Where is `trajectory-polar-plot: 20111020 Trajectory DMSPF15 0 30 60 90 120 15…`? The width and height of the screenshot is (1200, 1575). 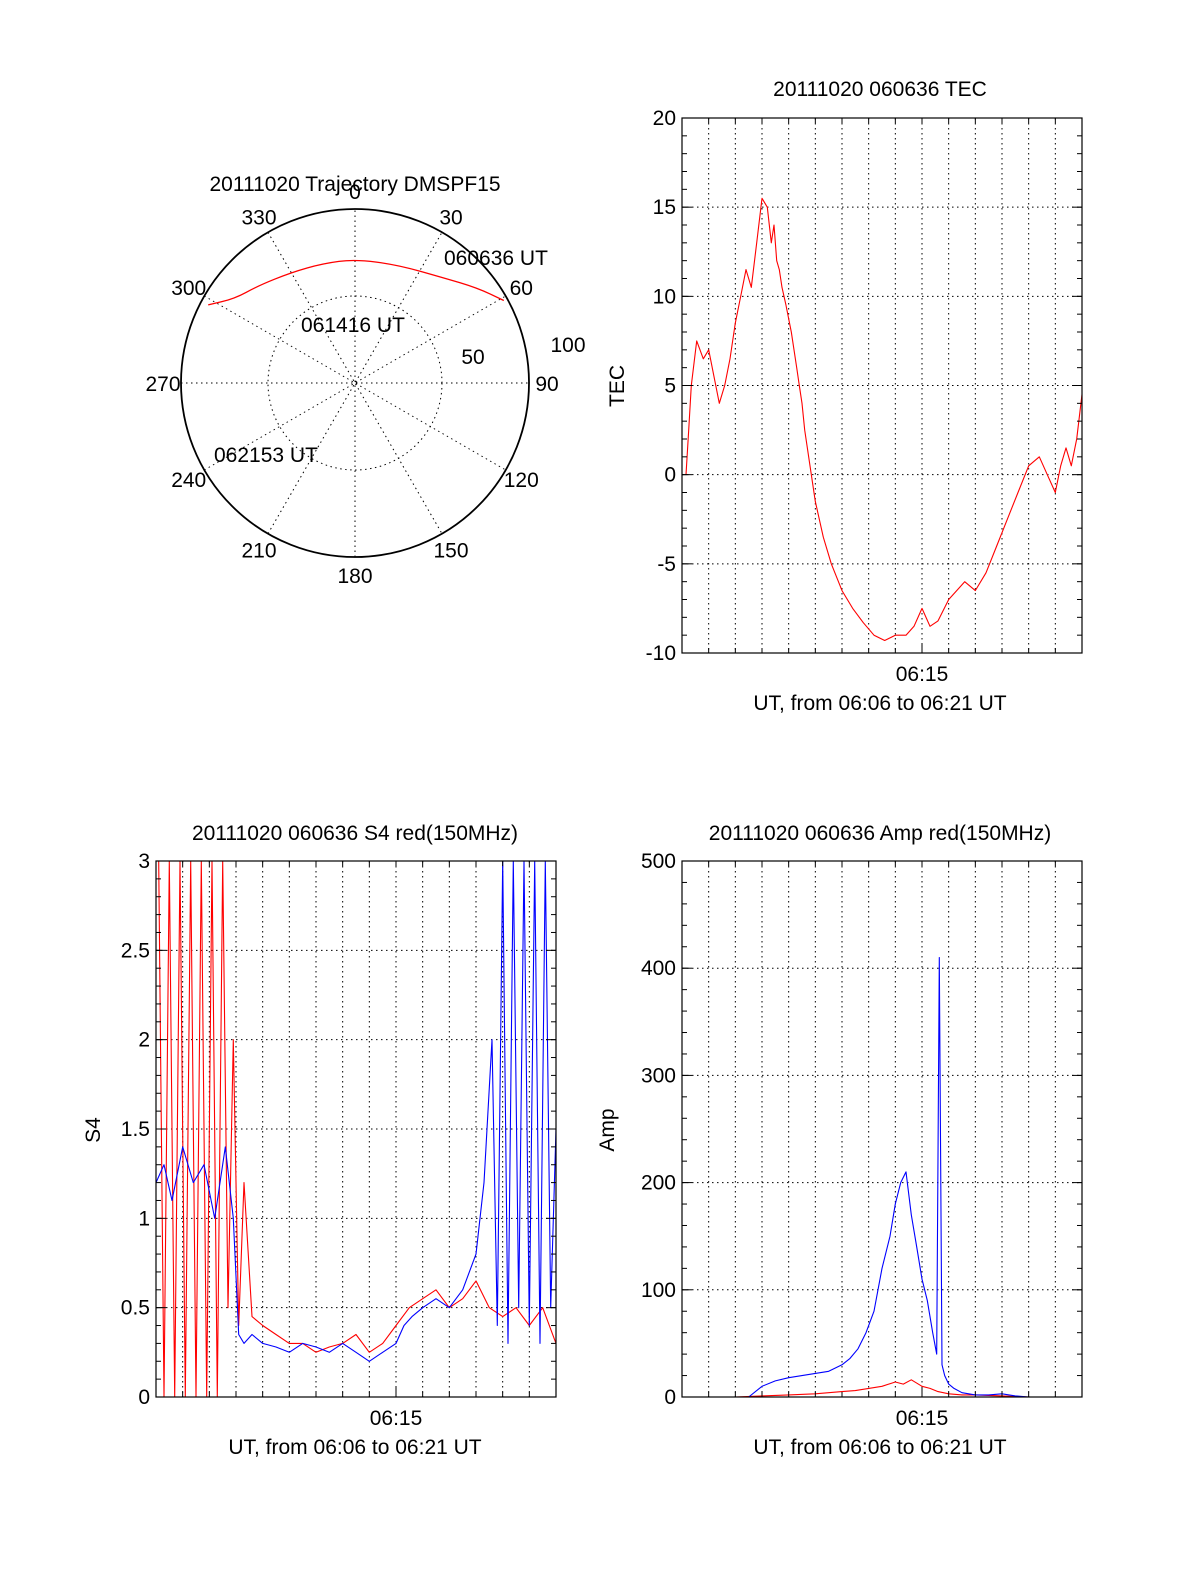
trajectory-polar-plot: 20111020 Trajectory DMSPF15 0 30 60 90 120 15… is located at coordinates (365, 380).